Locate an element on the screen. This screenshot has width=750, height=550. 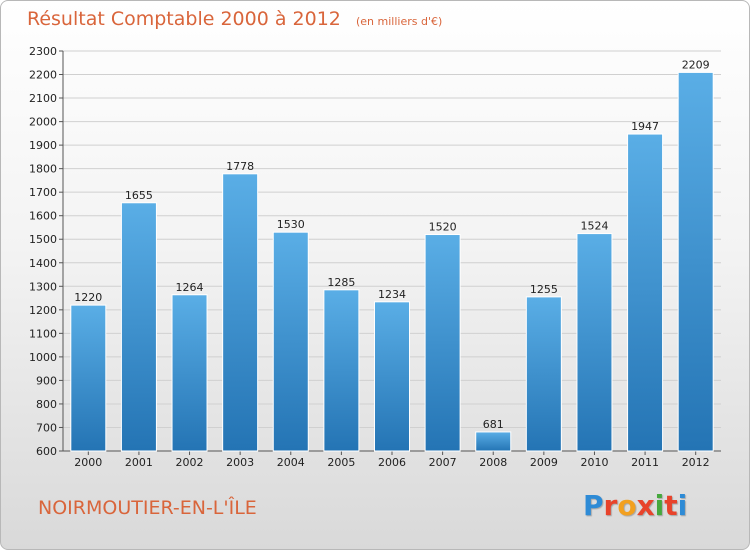
y-tick-label: 1500 is located at coordinates (43, 239).